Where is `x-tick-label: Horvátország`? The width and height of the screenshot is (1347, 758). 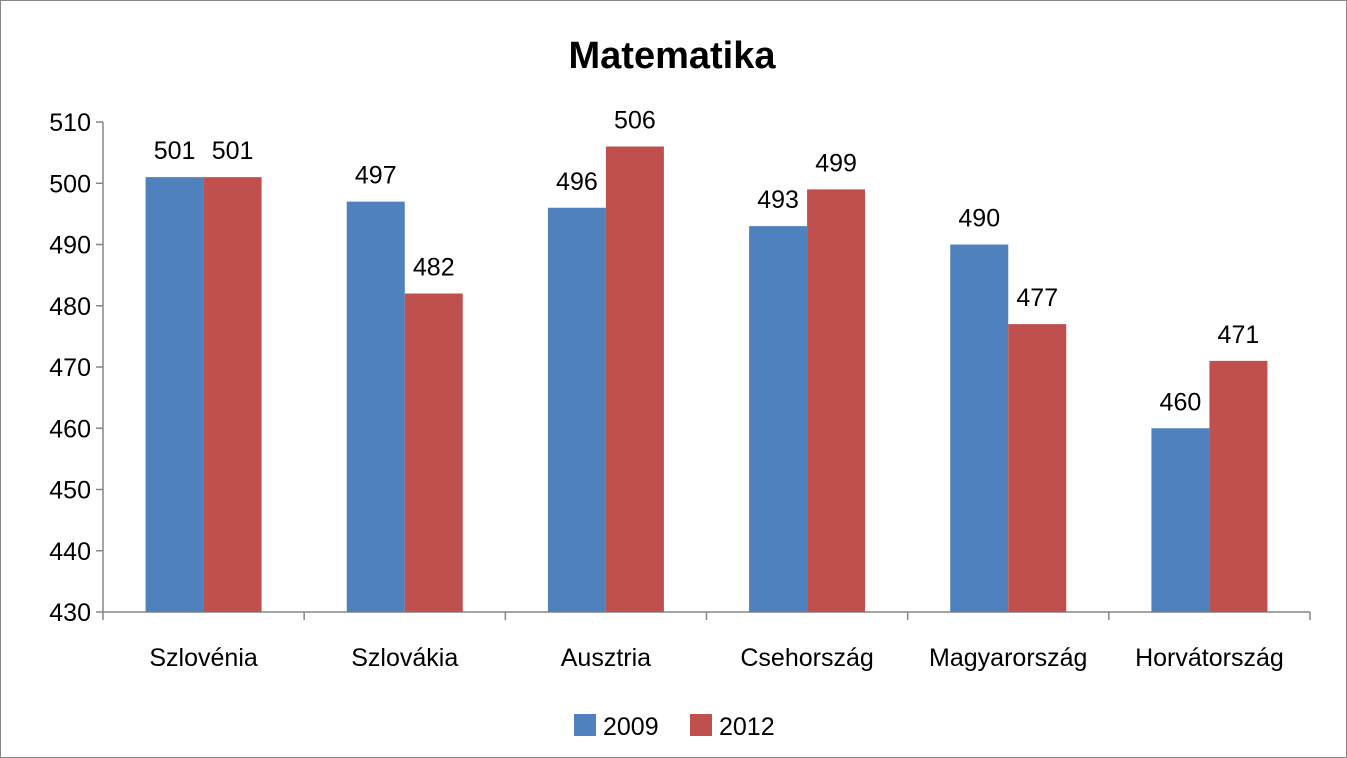
x-tick-label: Horvátország is located at coordinates (1209, 658).